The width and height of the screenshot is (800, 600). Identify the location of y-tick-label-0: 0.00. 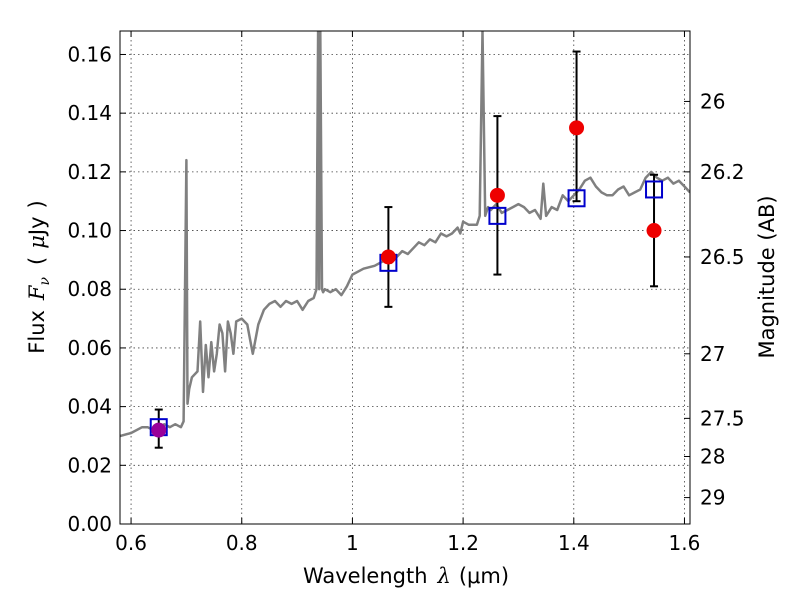
(89, 524).